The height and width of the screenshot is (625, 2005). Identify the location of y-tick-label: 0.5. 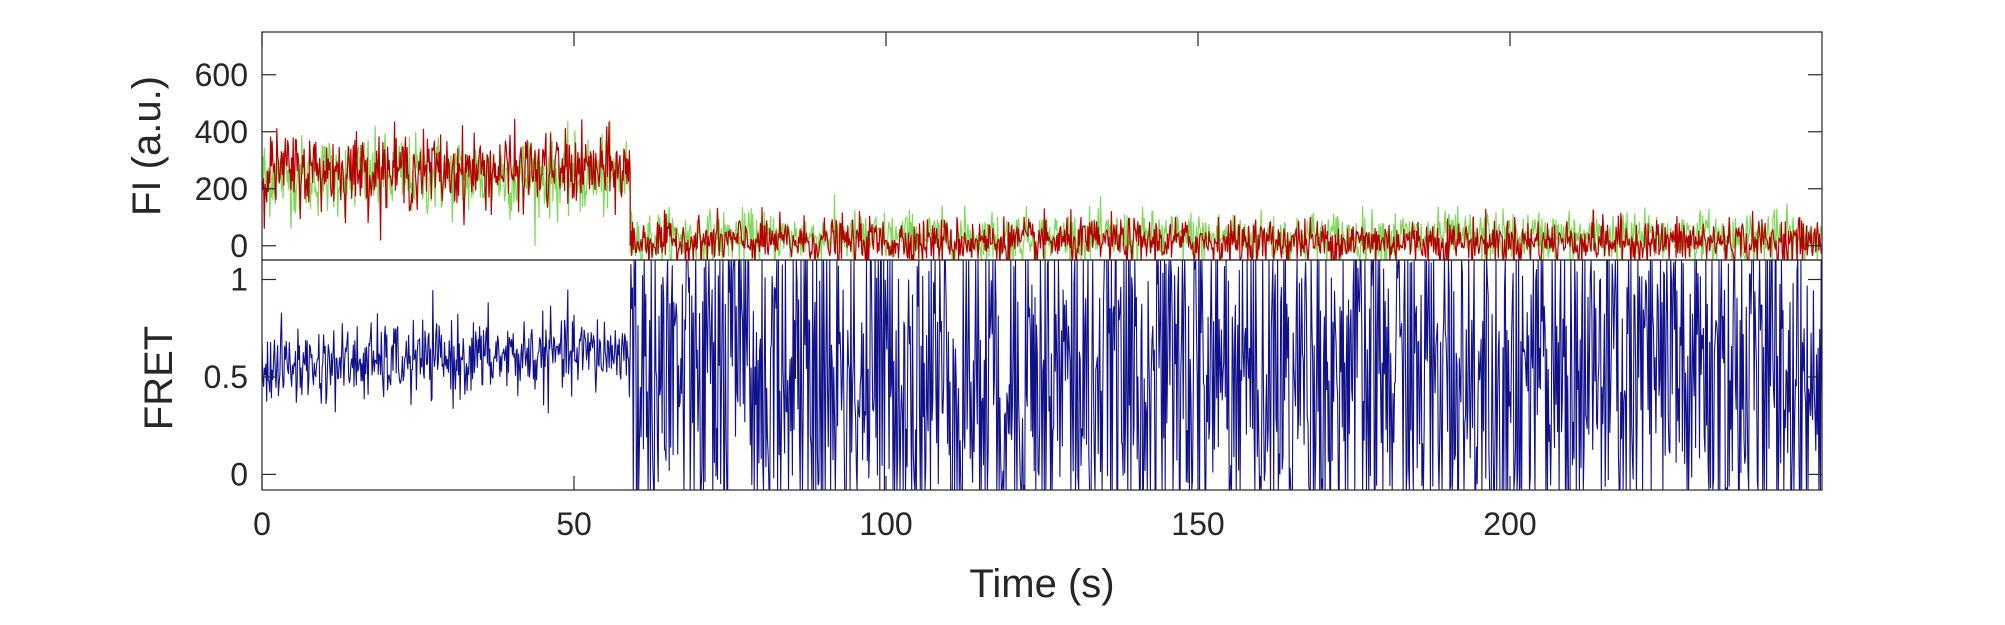
(226, 377).